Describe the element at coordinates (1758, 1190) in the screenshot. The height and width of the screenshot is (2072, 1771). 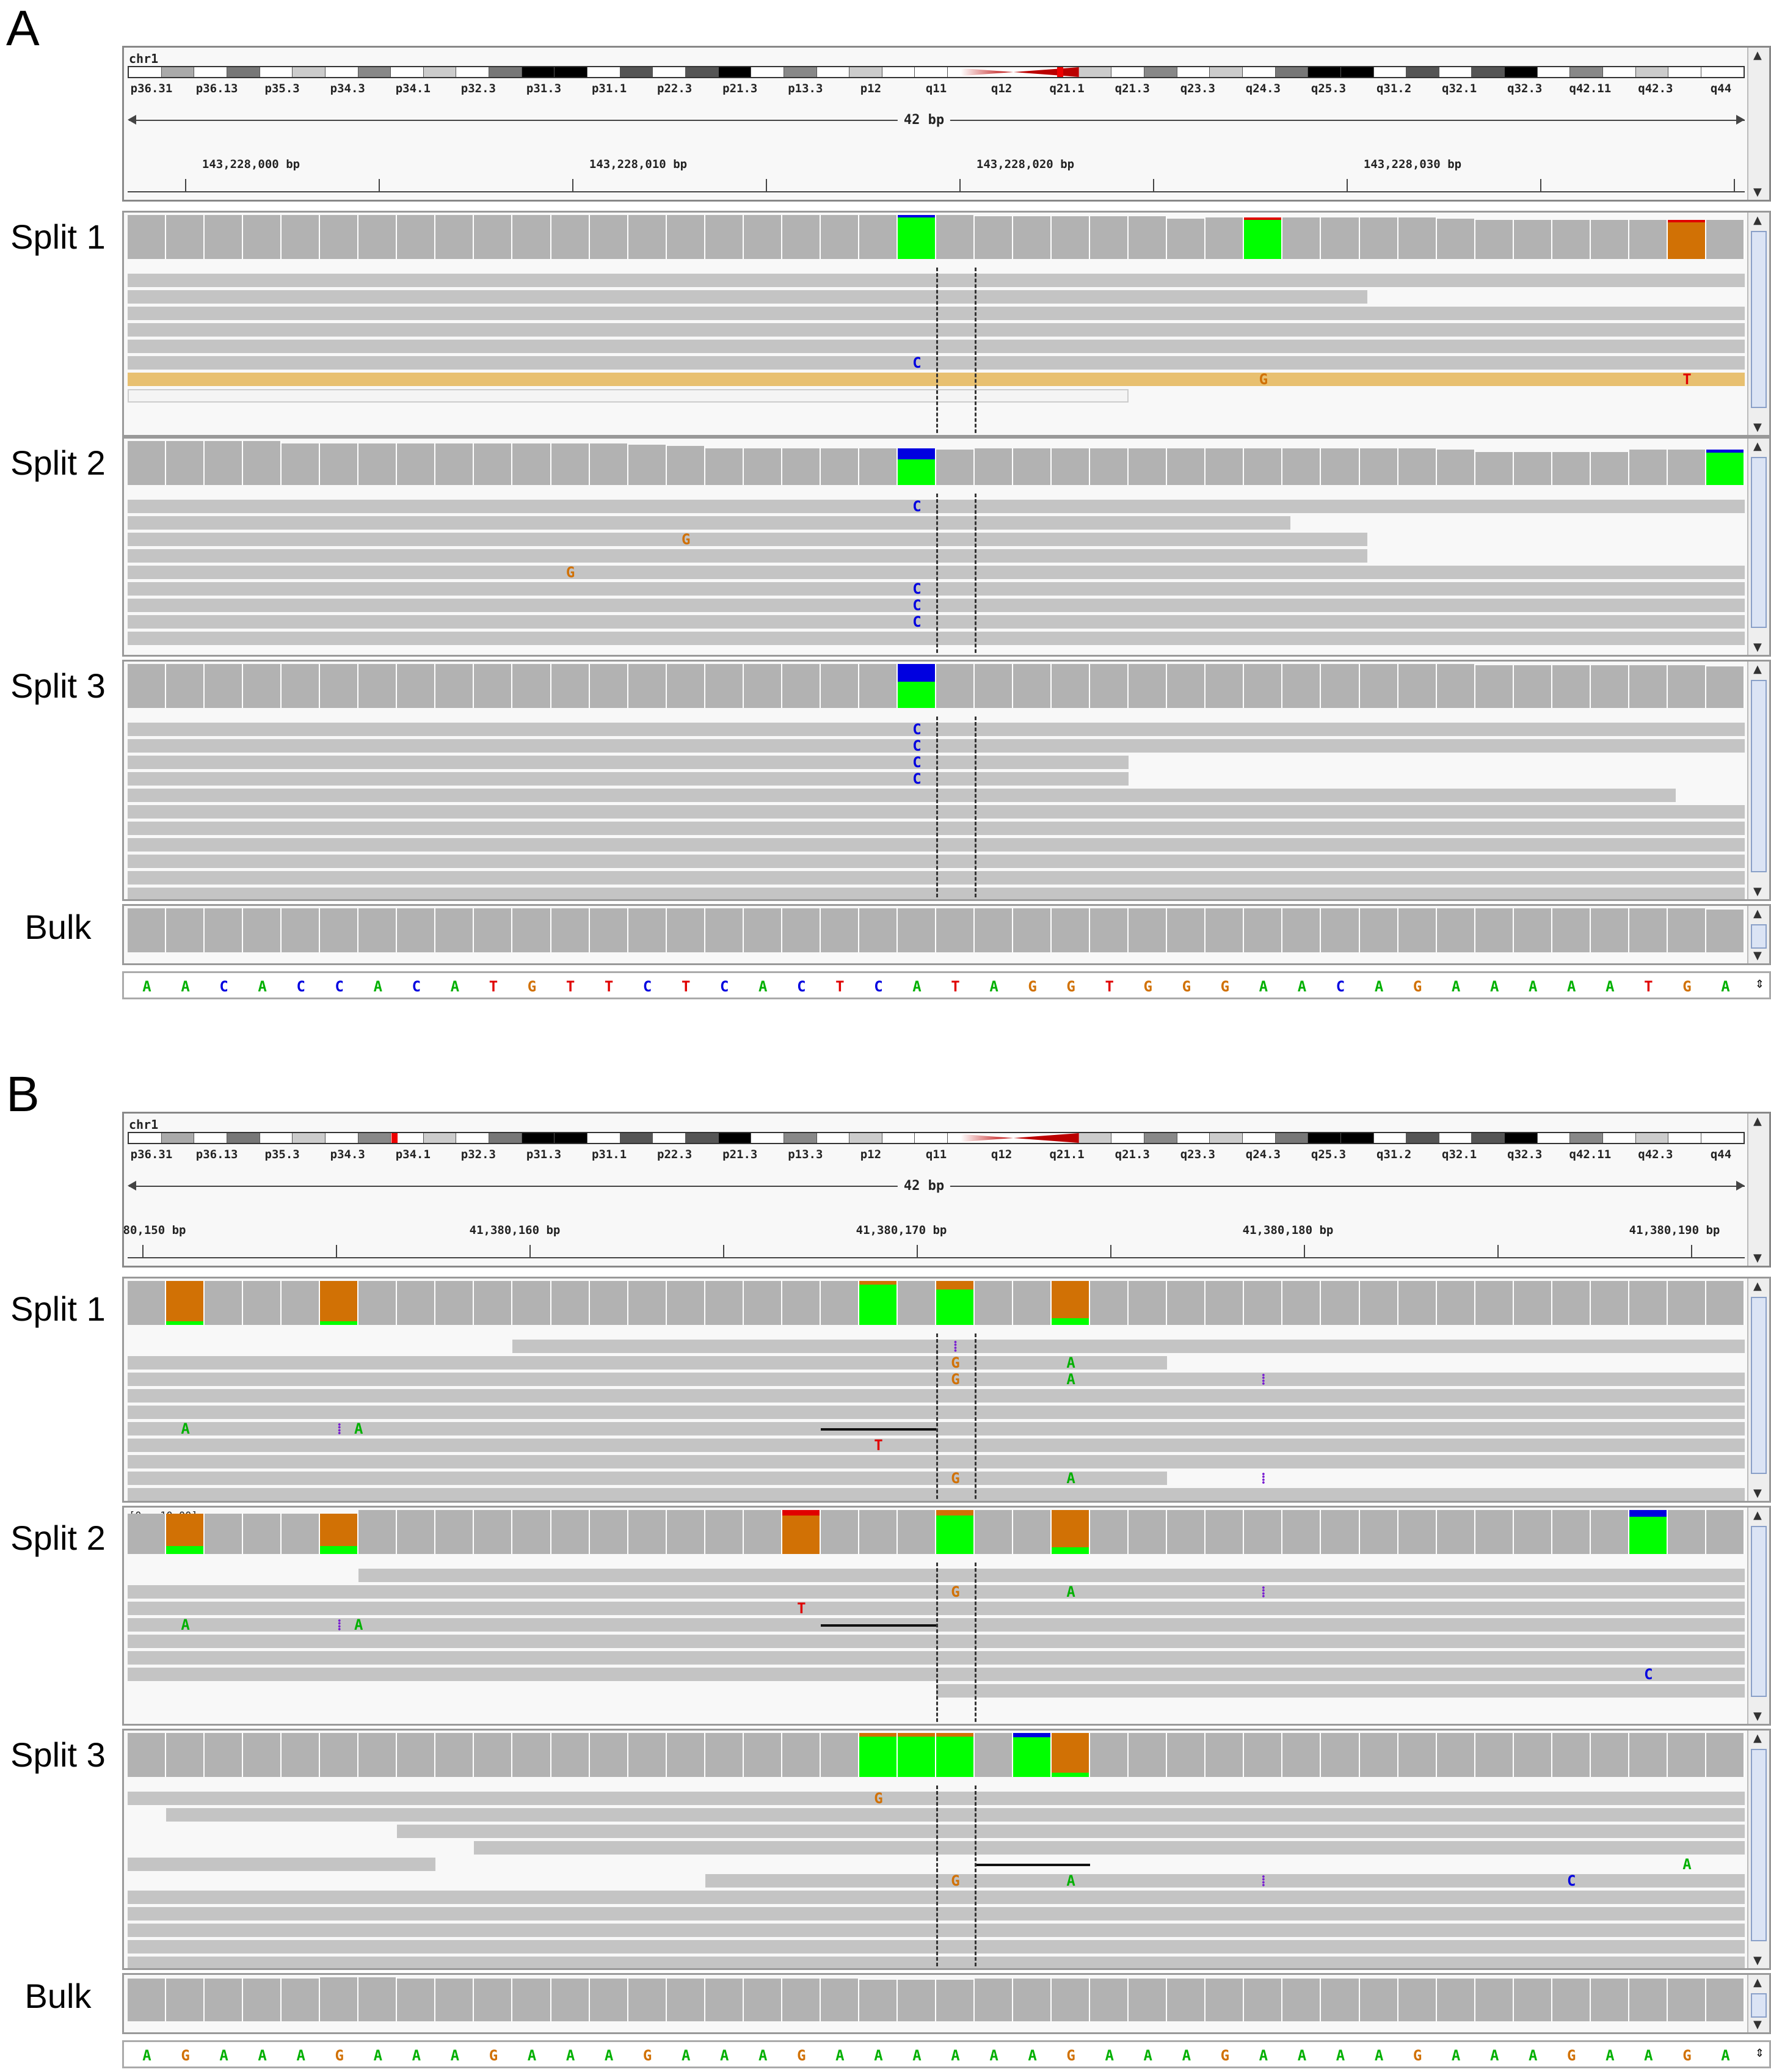
I see `vertical-scrollbar: ▲ ▼` at that location.